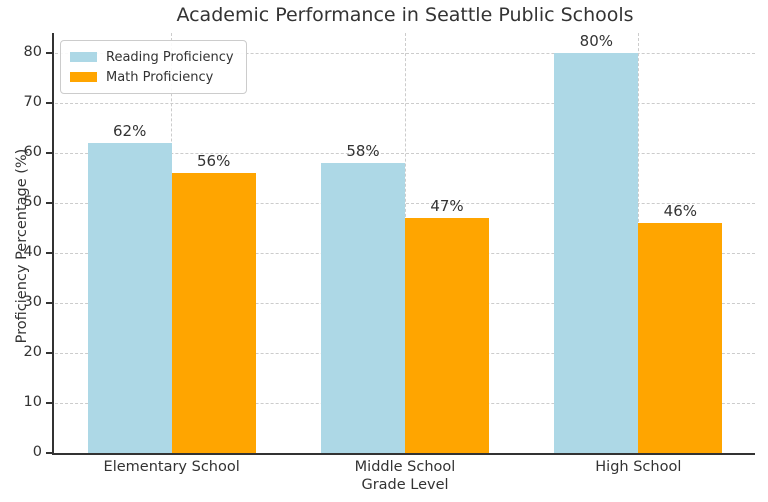  What do you see at coordinates (32, 352) in the screenshot?
I see `y-tick-label-20: 20` at bounding box center [32, 352].